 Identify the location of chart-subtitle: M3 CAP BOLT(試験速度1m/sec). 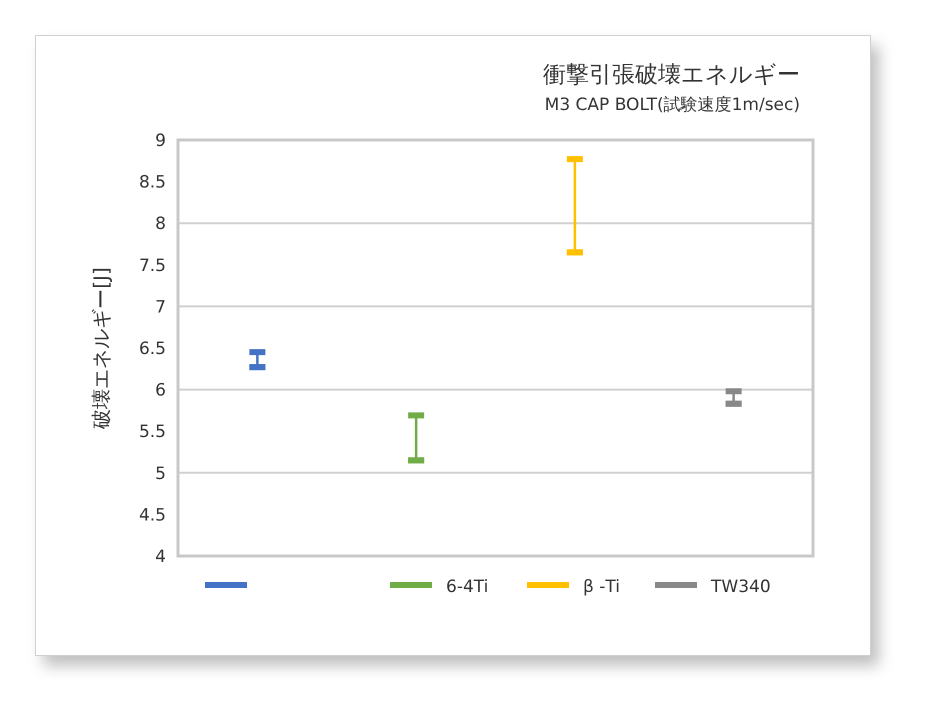
(672, 105).